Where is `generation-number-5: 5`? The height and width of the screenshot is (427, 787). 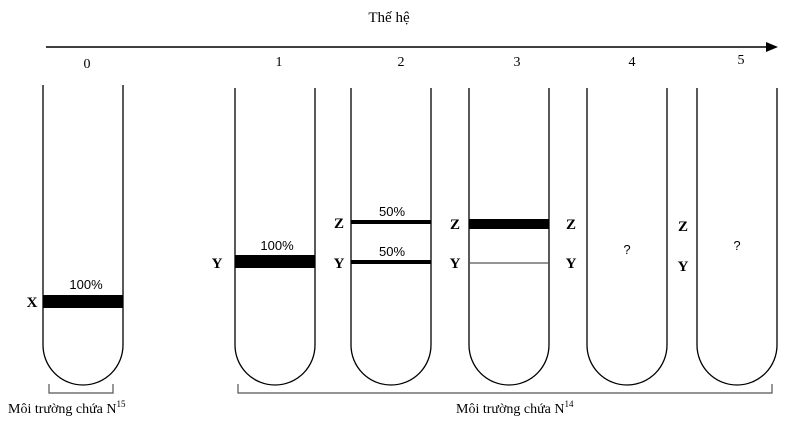 generation-number-5: 5 is located at coordinates (741, 60).